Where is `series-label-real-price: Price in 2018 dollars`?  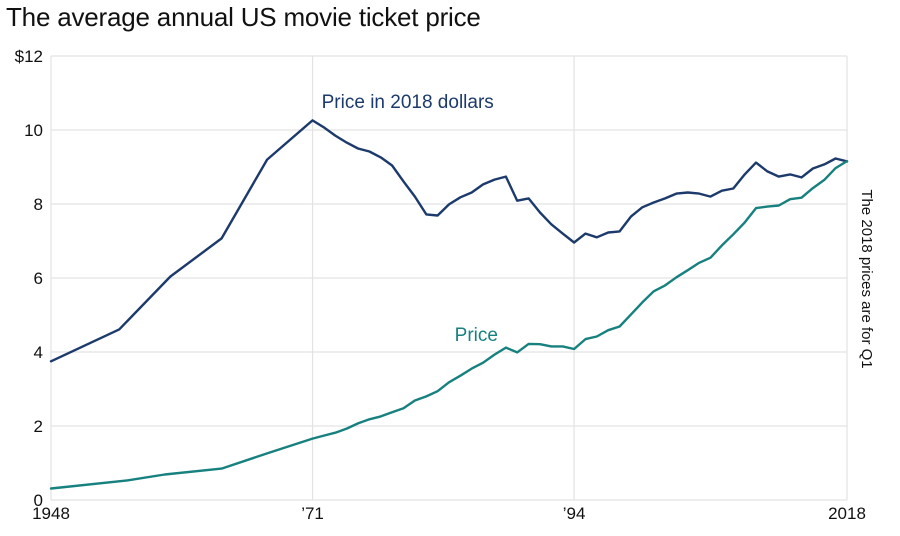 series-label-real-price: Price in 2018 dollars is located at coordinates (408, 102).